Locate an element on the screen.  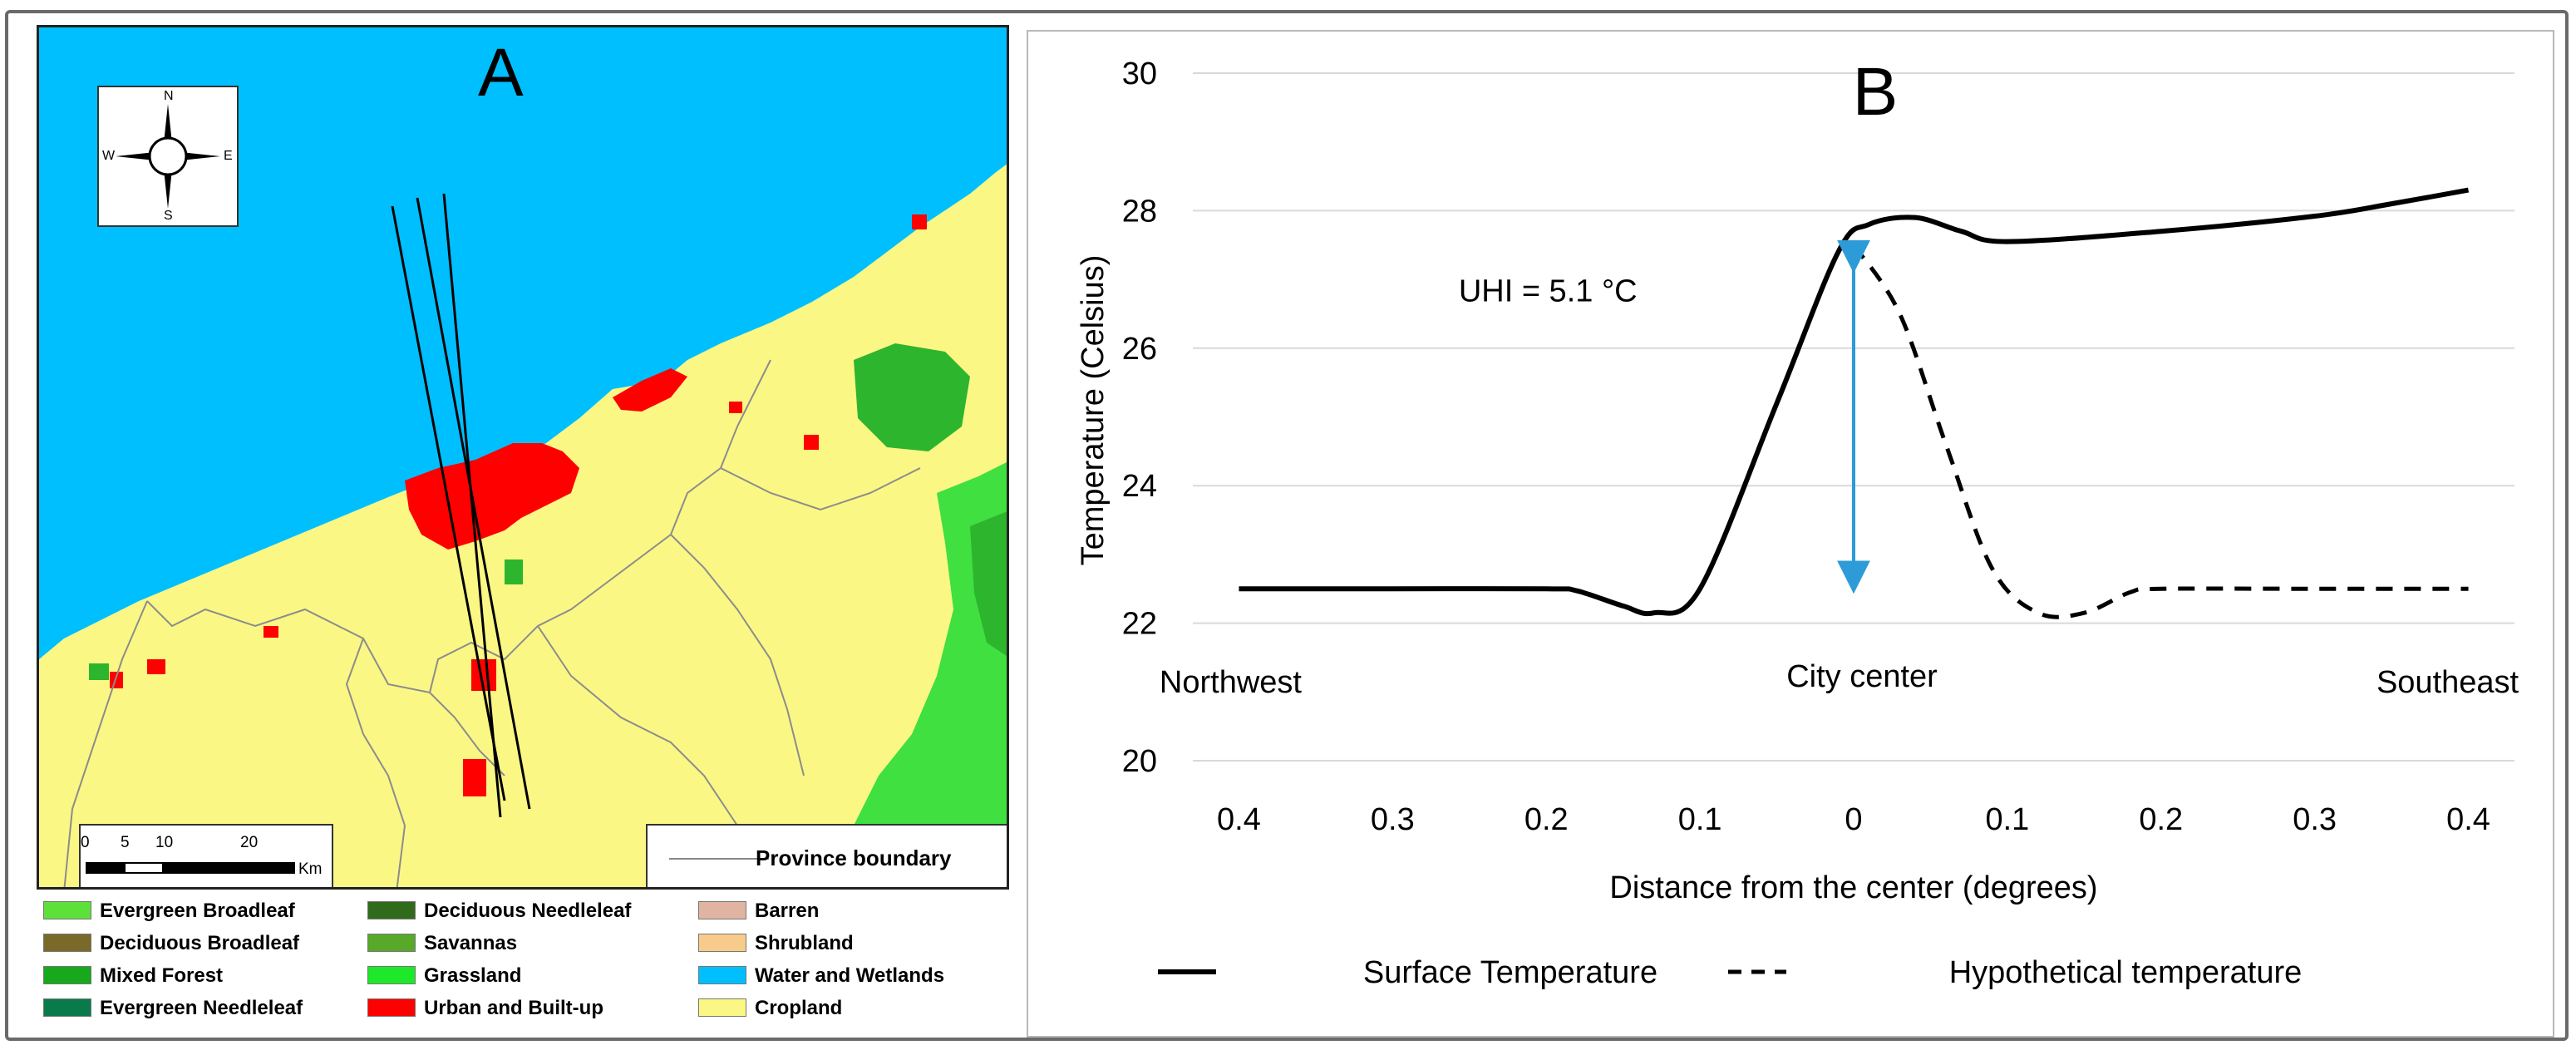
legend-label: Water and Wetlands is located at coordinates (850, 975).